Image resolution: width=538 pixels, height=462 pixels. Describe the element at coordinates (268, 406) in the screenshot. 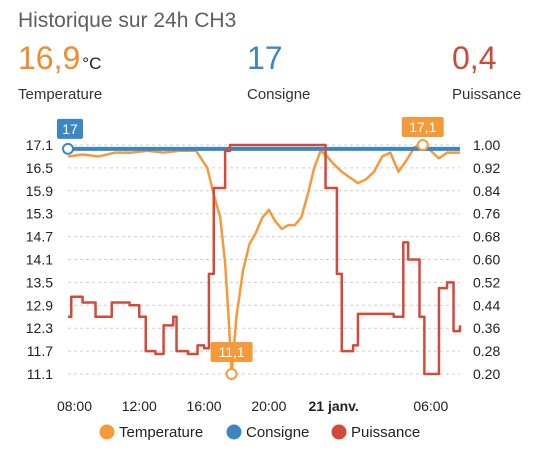

I see `x-tick-label: 20:00` at that location.